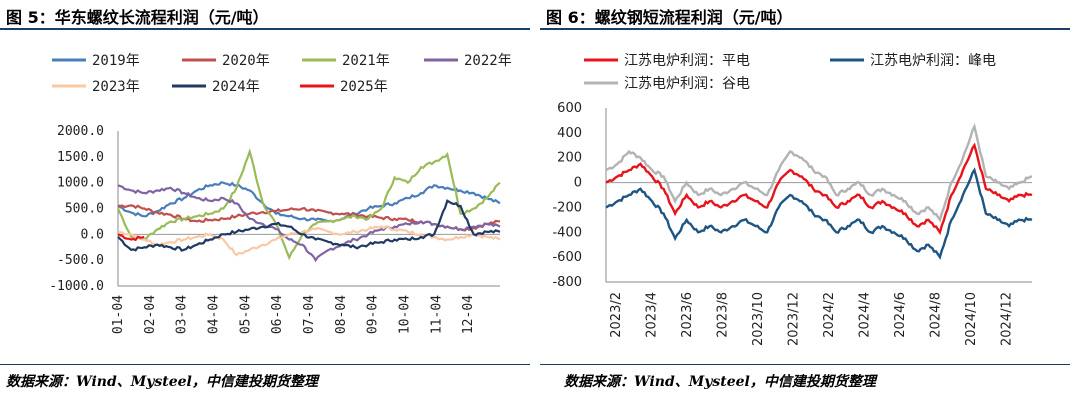 The height and width of the screenshot is (401, 1080). Describe the element at coordinates (616, 315) in the screenshot. I see `x-tick-label: 2023/2` at that location.